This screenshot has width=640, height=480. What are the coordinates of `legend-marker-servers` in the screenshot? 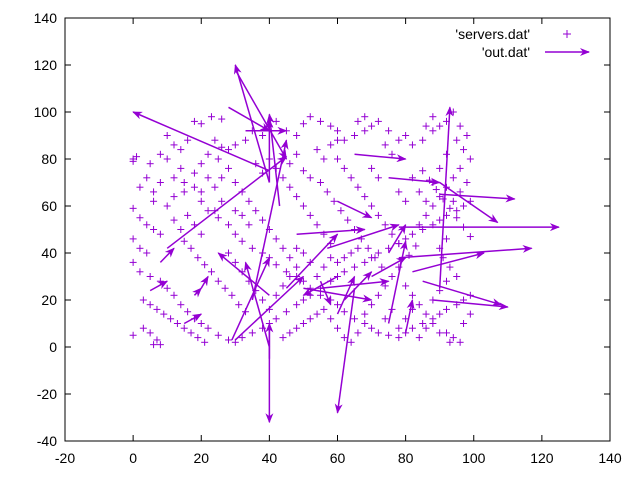 It's located at (567, 34).